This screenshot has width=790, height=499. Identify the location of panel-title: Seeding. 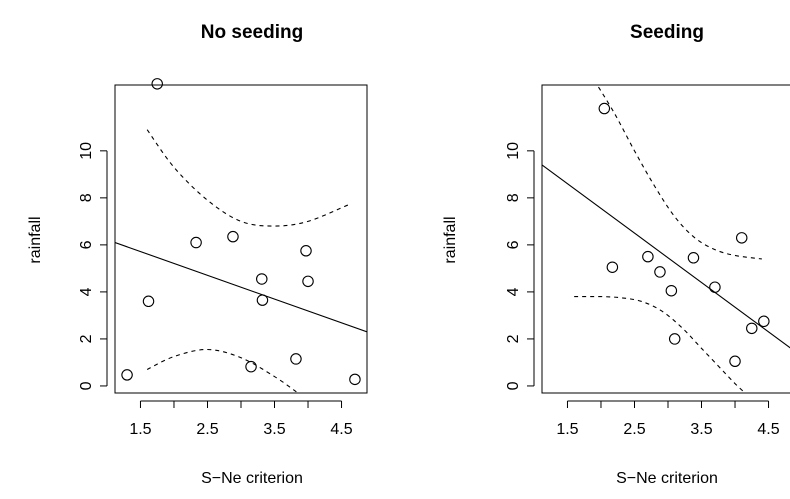
(667, 32).